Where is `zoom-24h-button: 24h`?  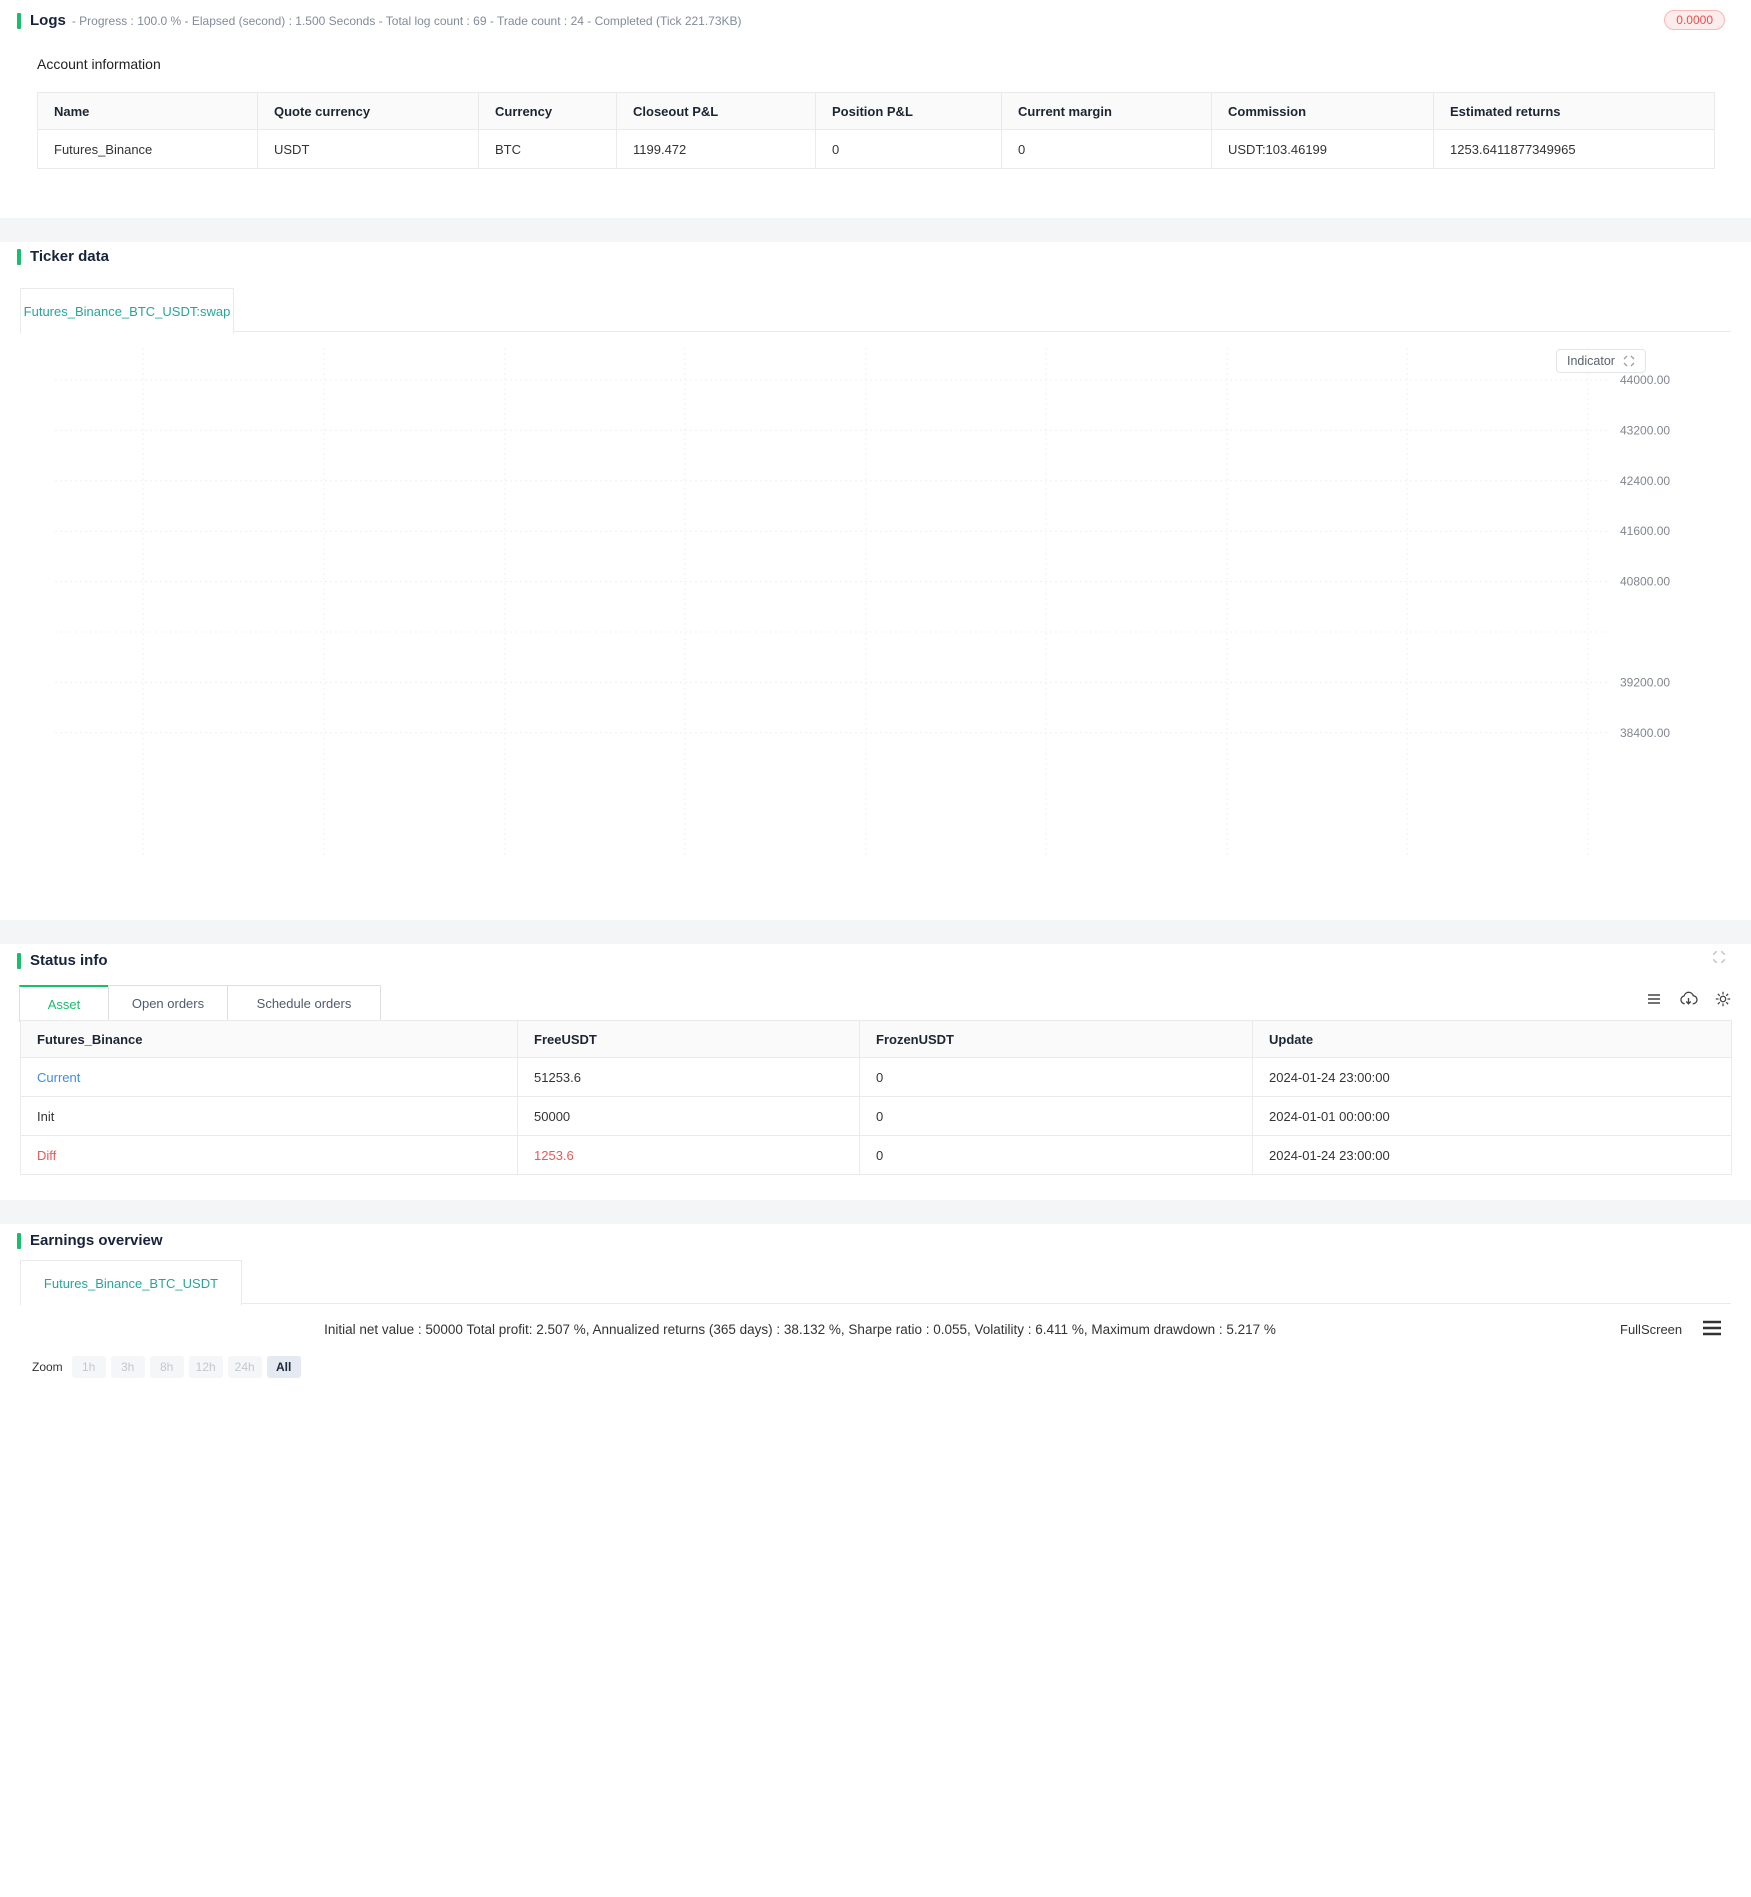
zoom-24h-button: 24h is located at coordinates (244, 1367).